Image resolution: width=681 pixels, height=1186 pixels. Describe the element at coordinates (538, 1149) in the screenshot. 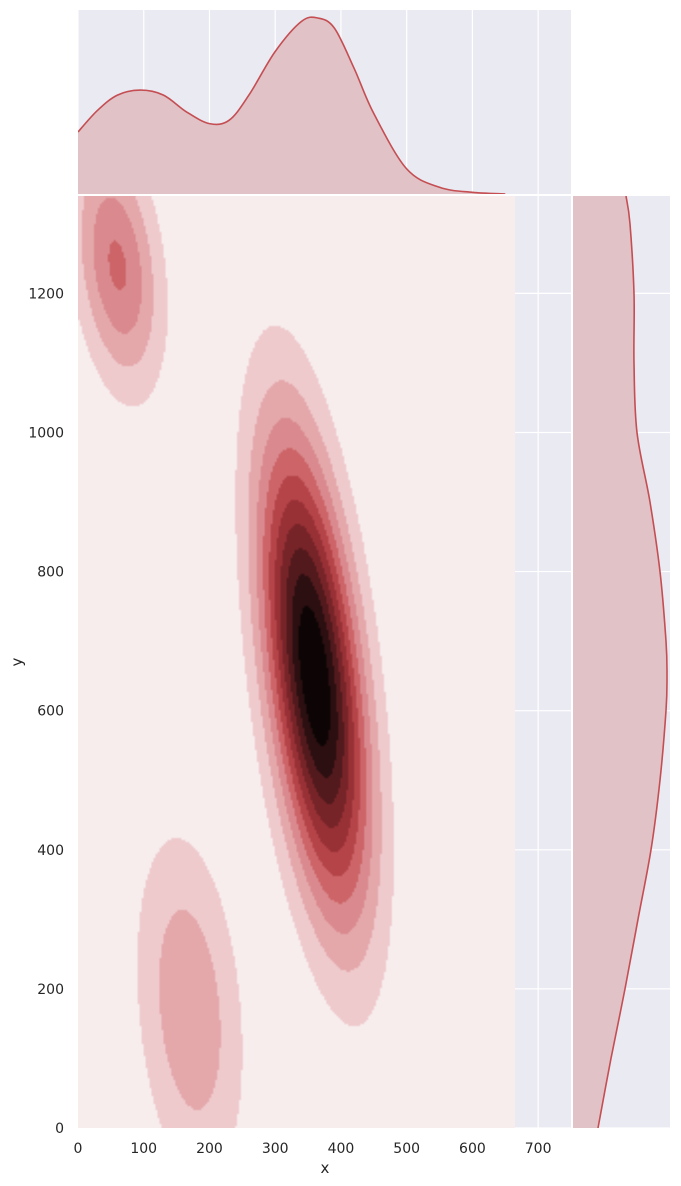

I see `x-tick-label: 700` at that location.